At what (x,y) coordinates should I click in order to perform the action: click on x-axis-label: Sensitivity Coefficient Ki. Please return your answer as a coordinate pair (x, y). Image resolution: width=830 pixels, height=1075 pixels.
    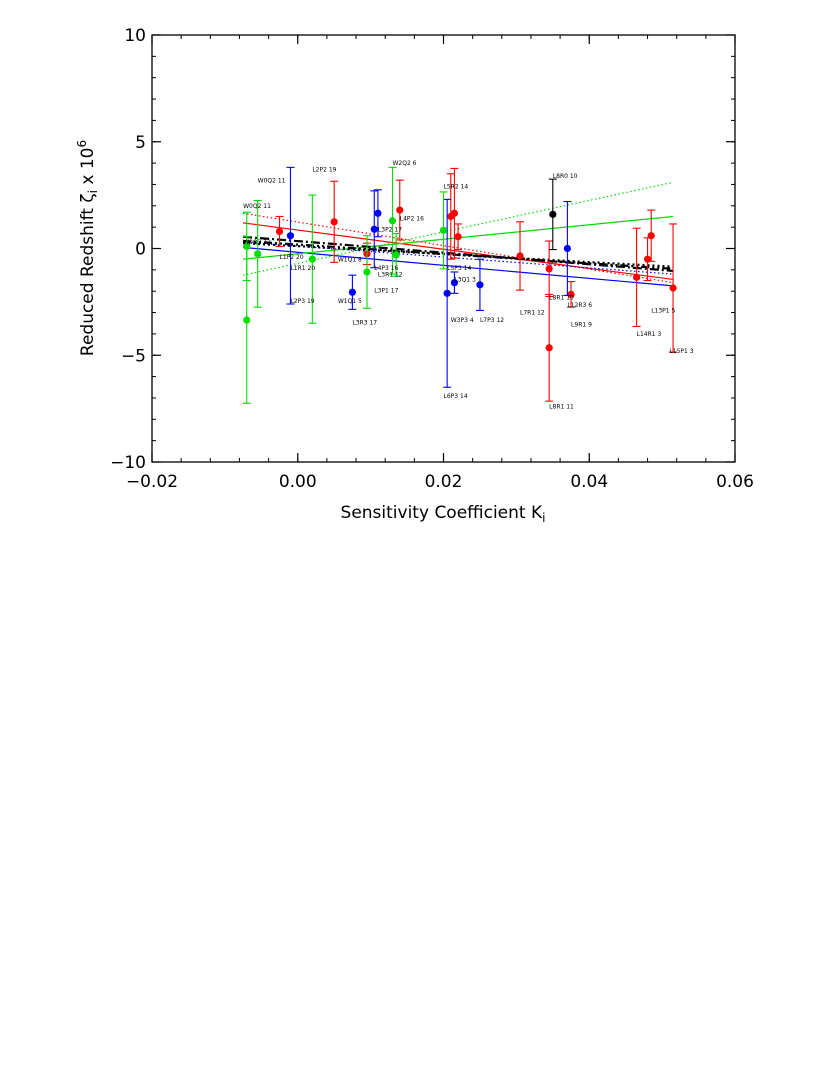
    Looking at the image, I should click on (443, 514).